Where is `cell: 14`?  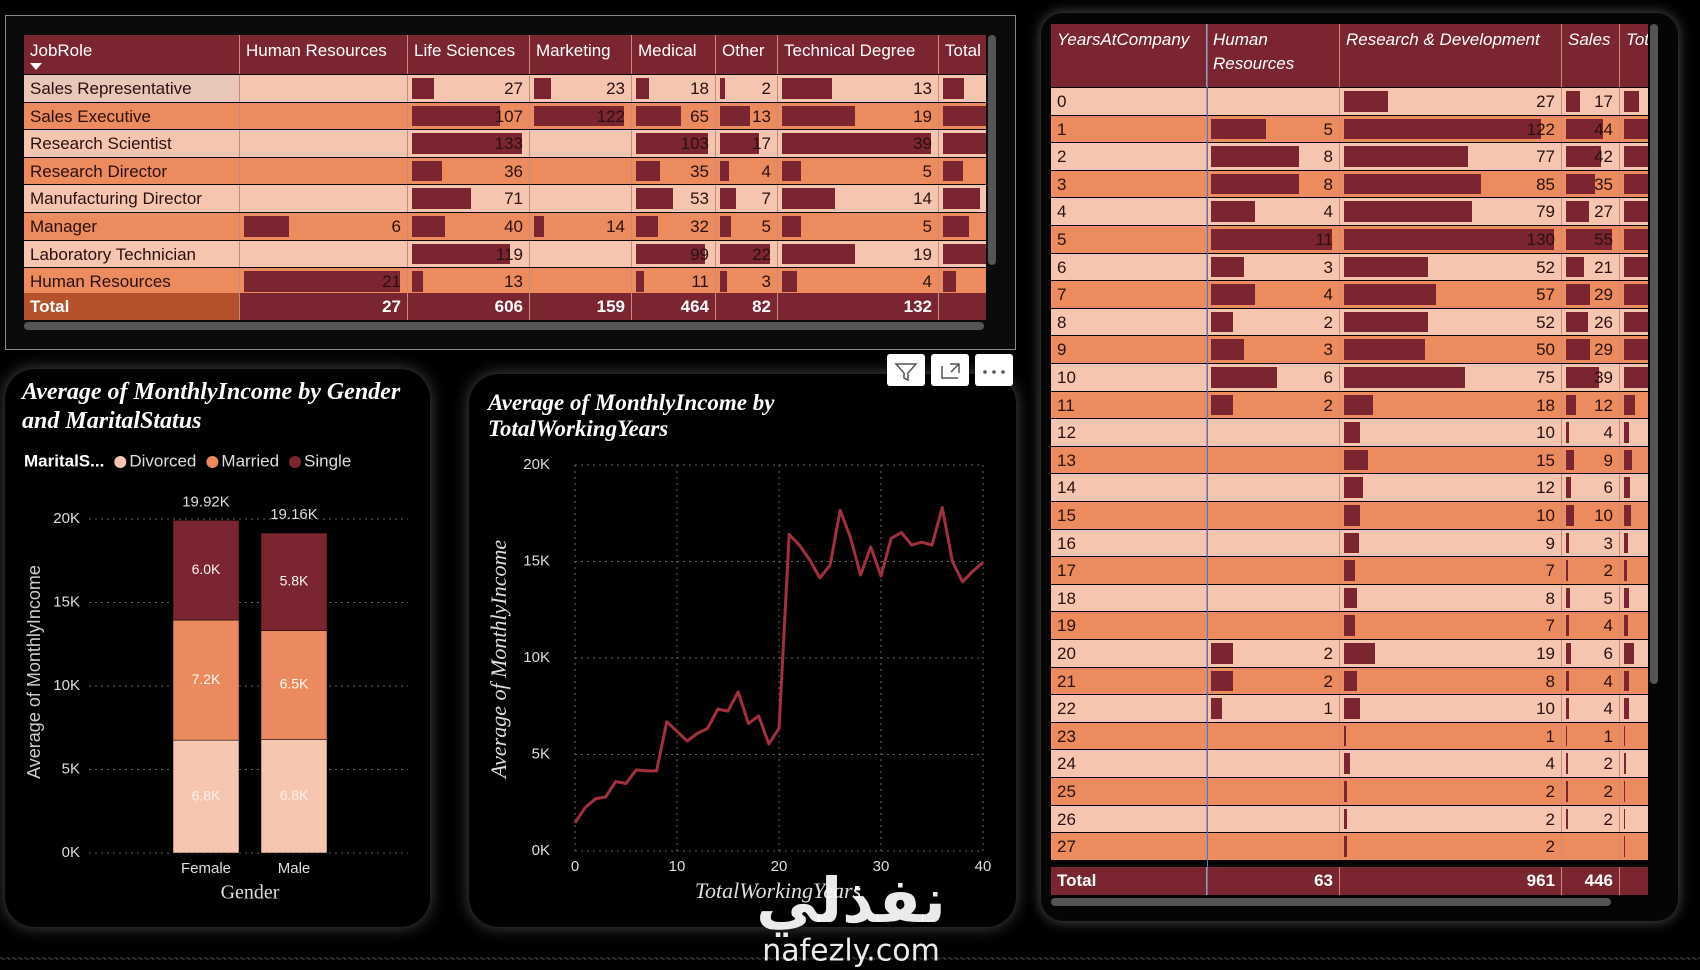
cell: 14 is located at coordinates (1634, 432).